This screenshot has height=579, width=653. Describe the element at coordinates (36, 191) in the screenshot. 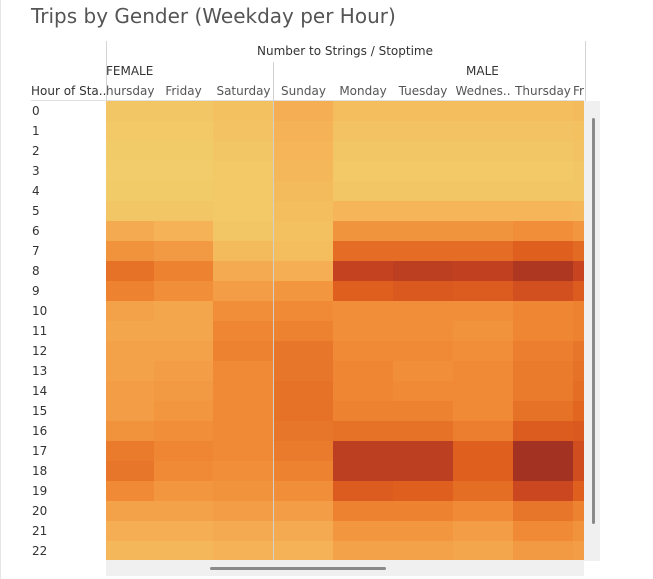

I see `row-label-4: 4` at that location.